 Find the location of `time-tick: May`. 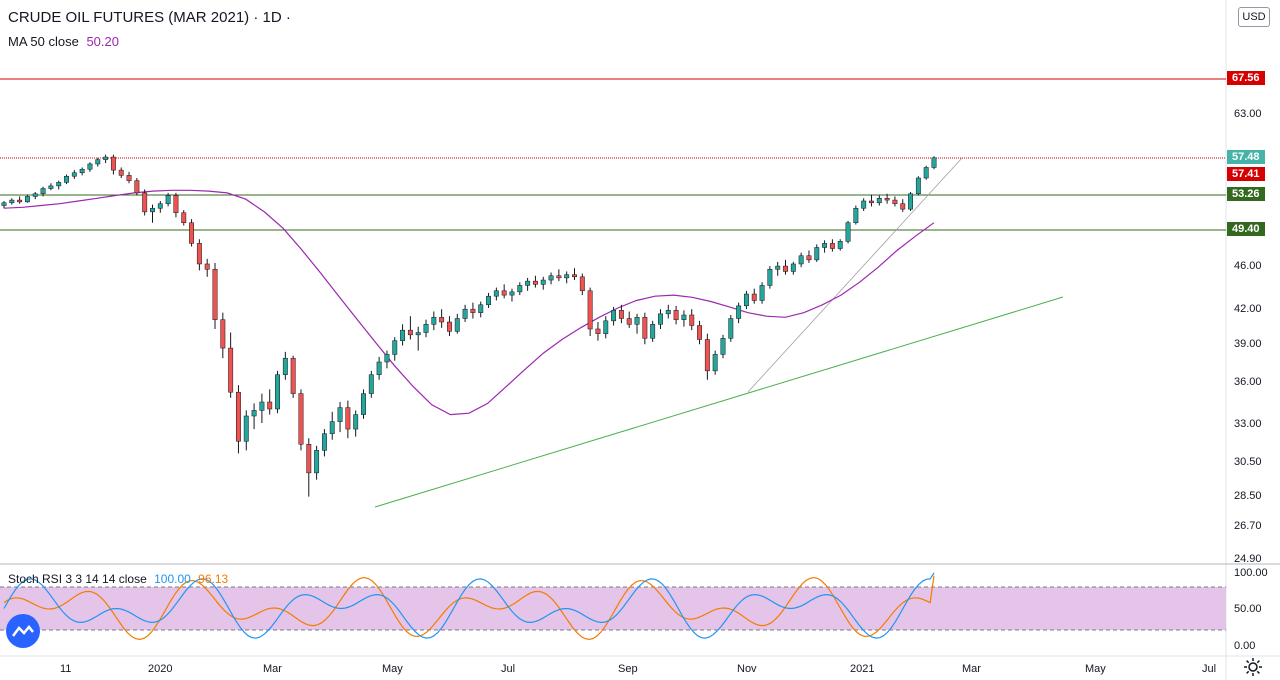

time-tick: May is located at coordinates (1095, 669).